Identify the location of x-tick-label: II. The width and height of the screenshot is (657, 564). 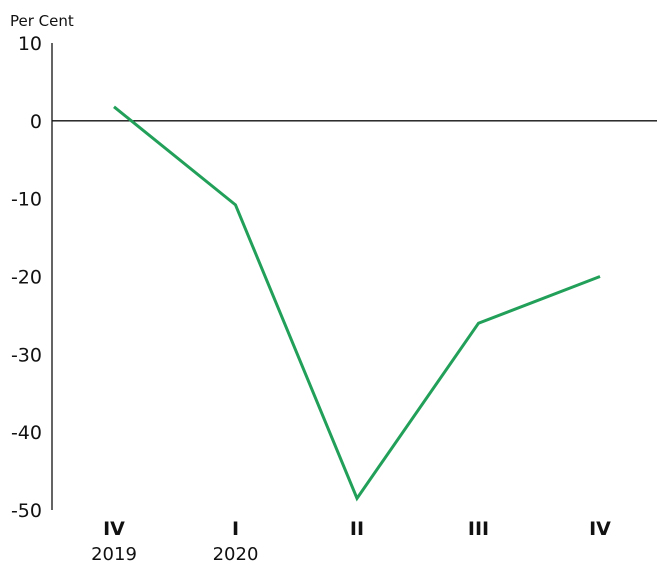
(357, 529).